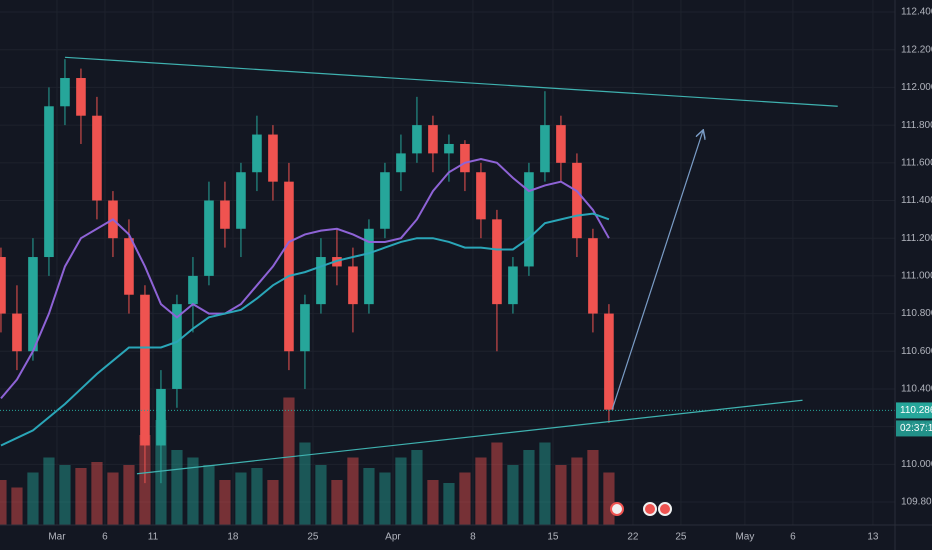 The image size is (932, 550). I want to click on x-tick-label: 15, so click(553, 537).